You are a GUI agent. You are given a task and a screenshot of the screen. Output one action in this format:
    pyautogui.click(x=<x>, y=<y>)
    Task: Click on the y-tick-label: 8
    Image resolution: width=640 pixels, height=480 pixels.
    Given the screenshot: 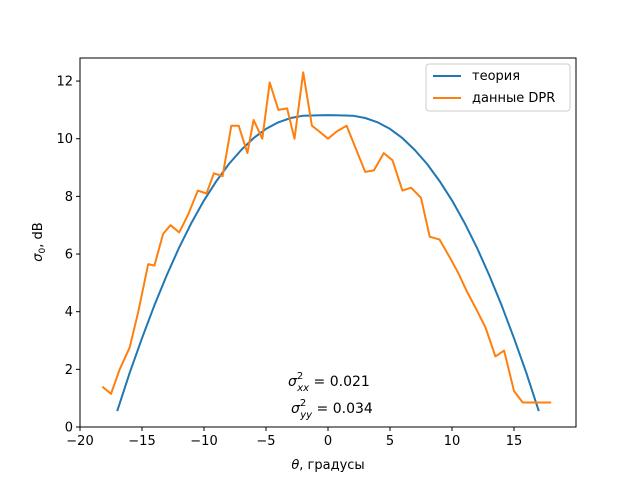 What is the action you would take?
    pyautogui.click(x=69, y=197)
    